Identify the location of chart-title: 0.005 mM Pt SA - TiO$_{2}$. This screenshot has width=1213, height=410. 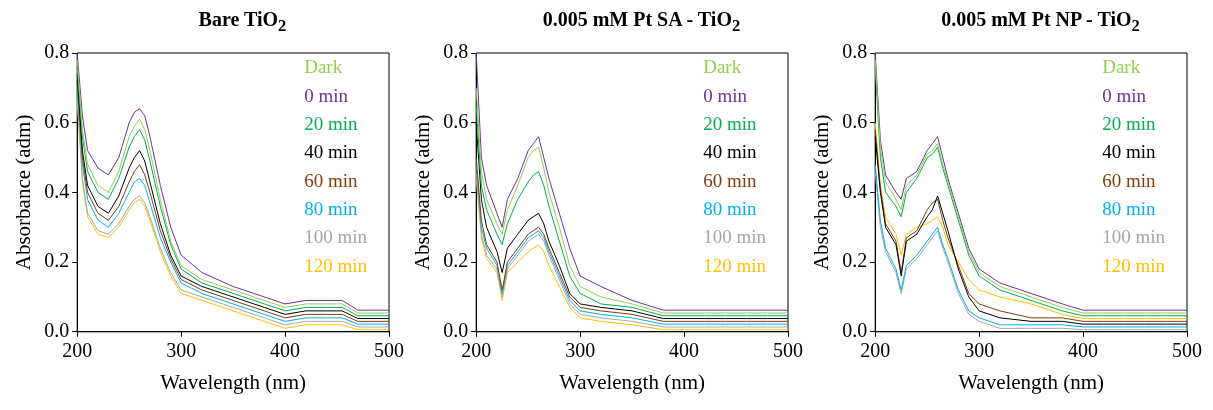
(641, 22).